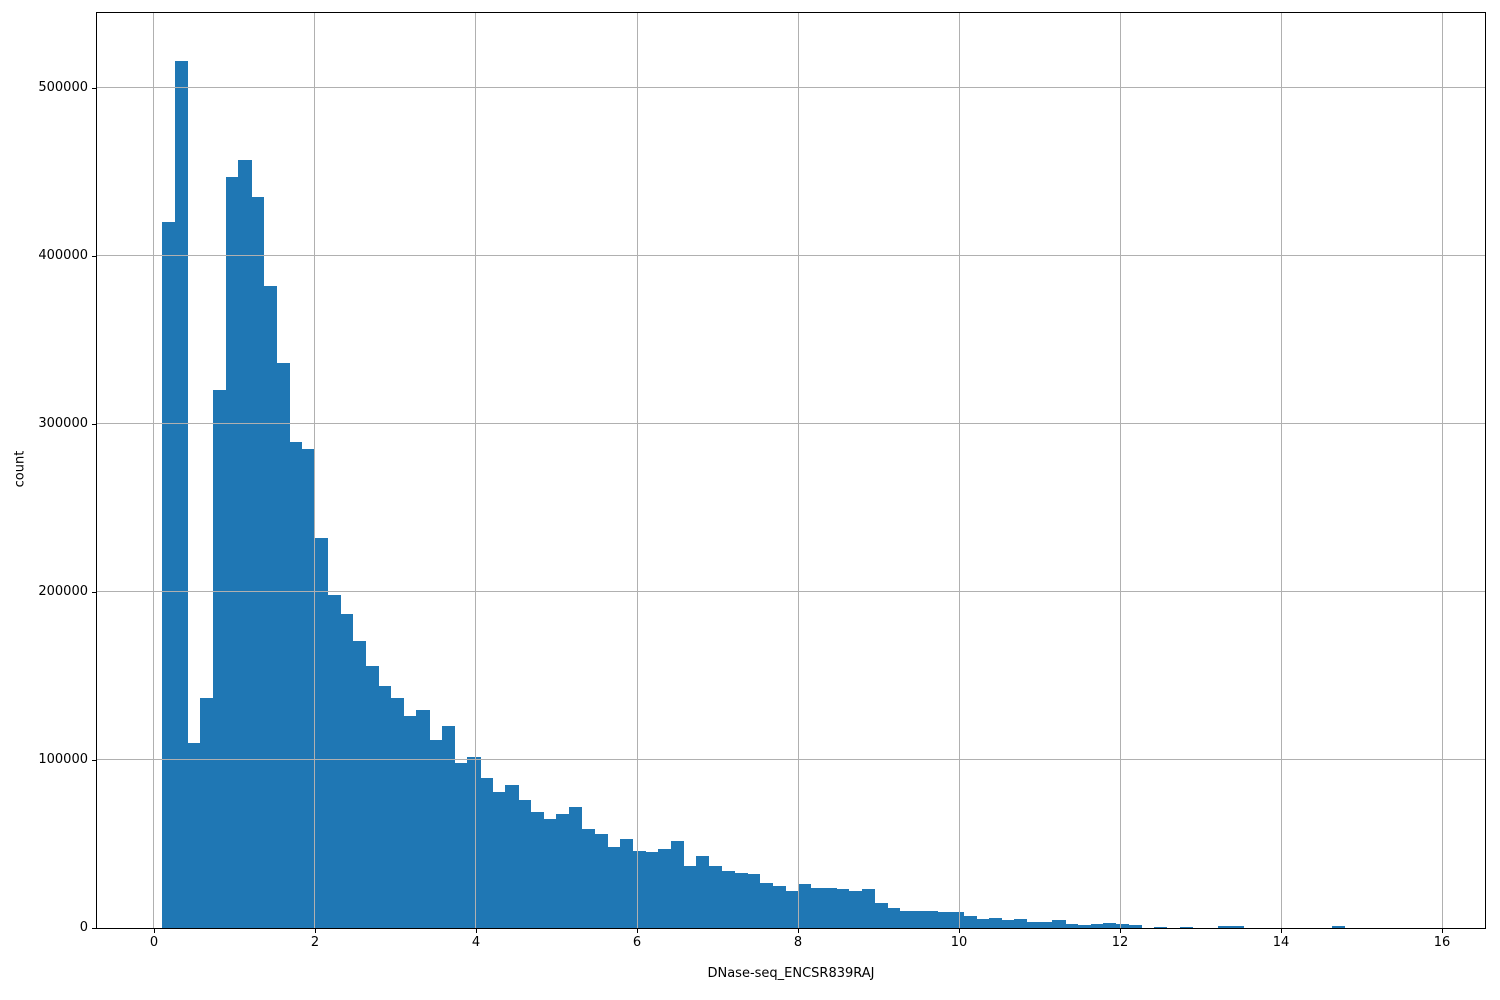 This screenshot has width=1500, height=1000. Describe the element at coordinates (798, 942) in the screenshot. I see `x-tick-label: 8` at that location.